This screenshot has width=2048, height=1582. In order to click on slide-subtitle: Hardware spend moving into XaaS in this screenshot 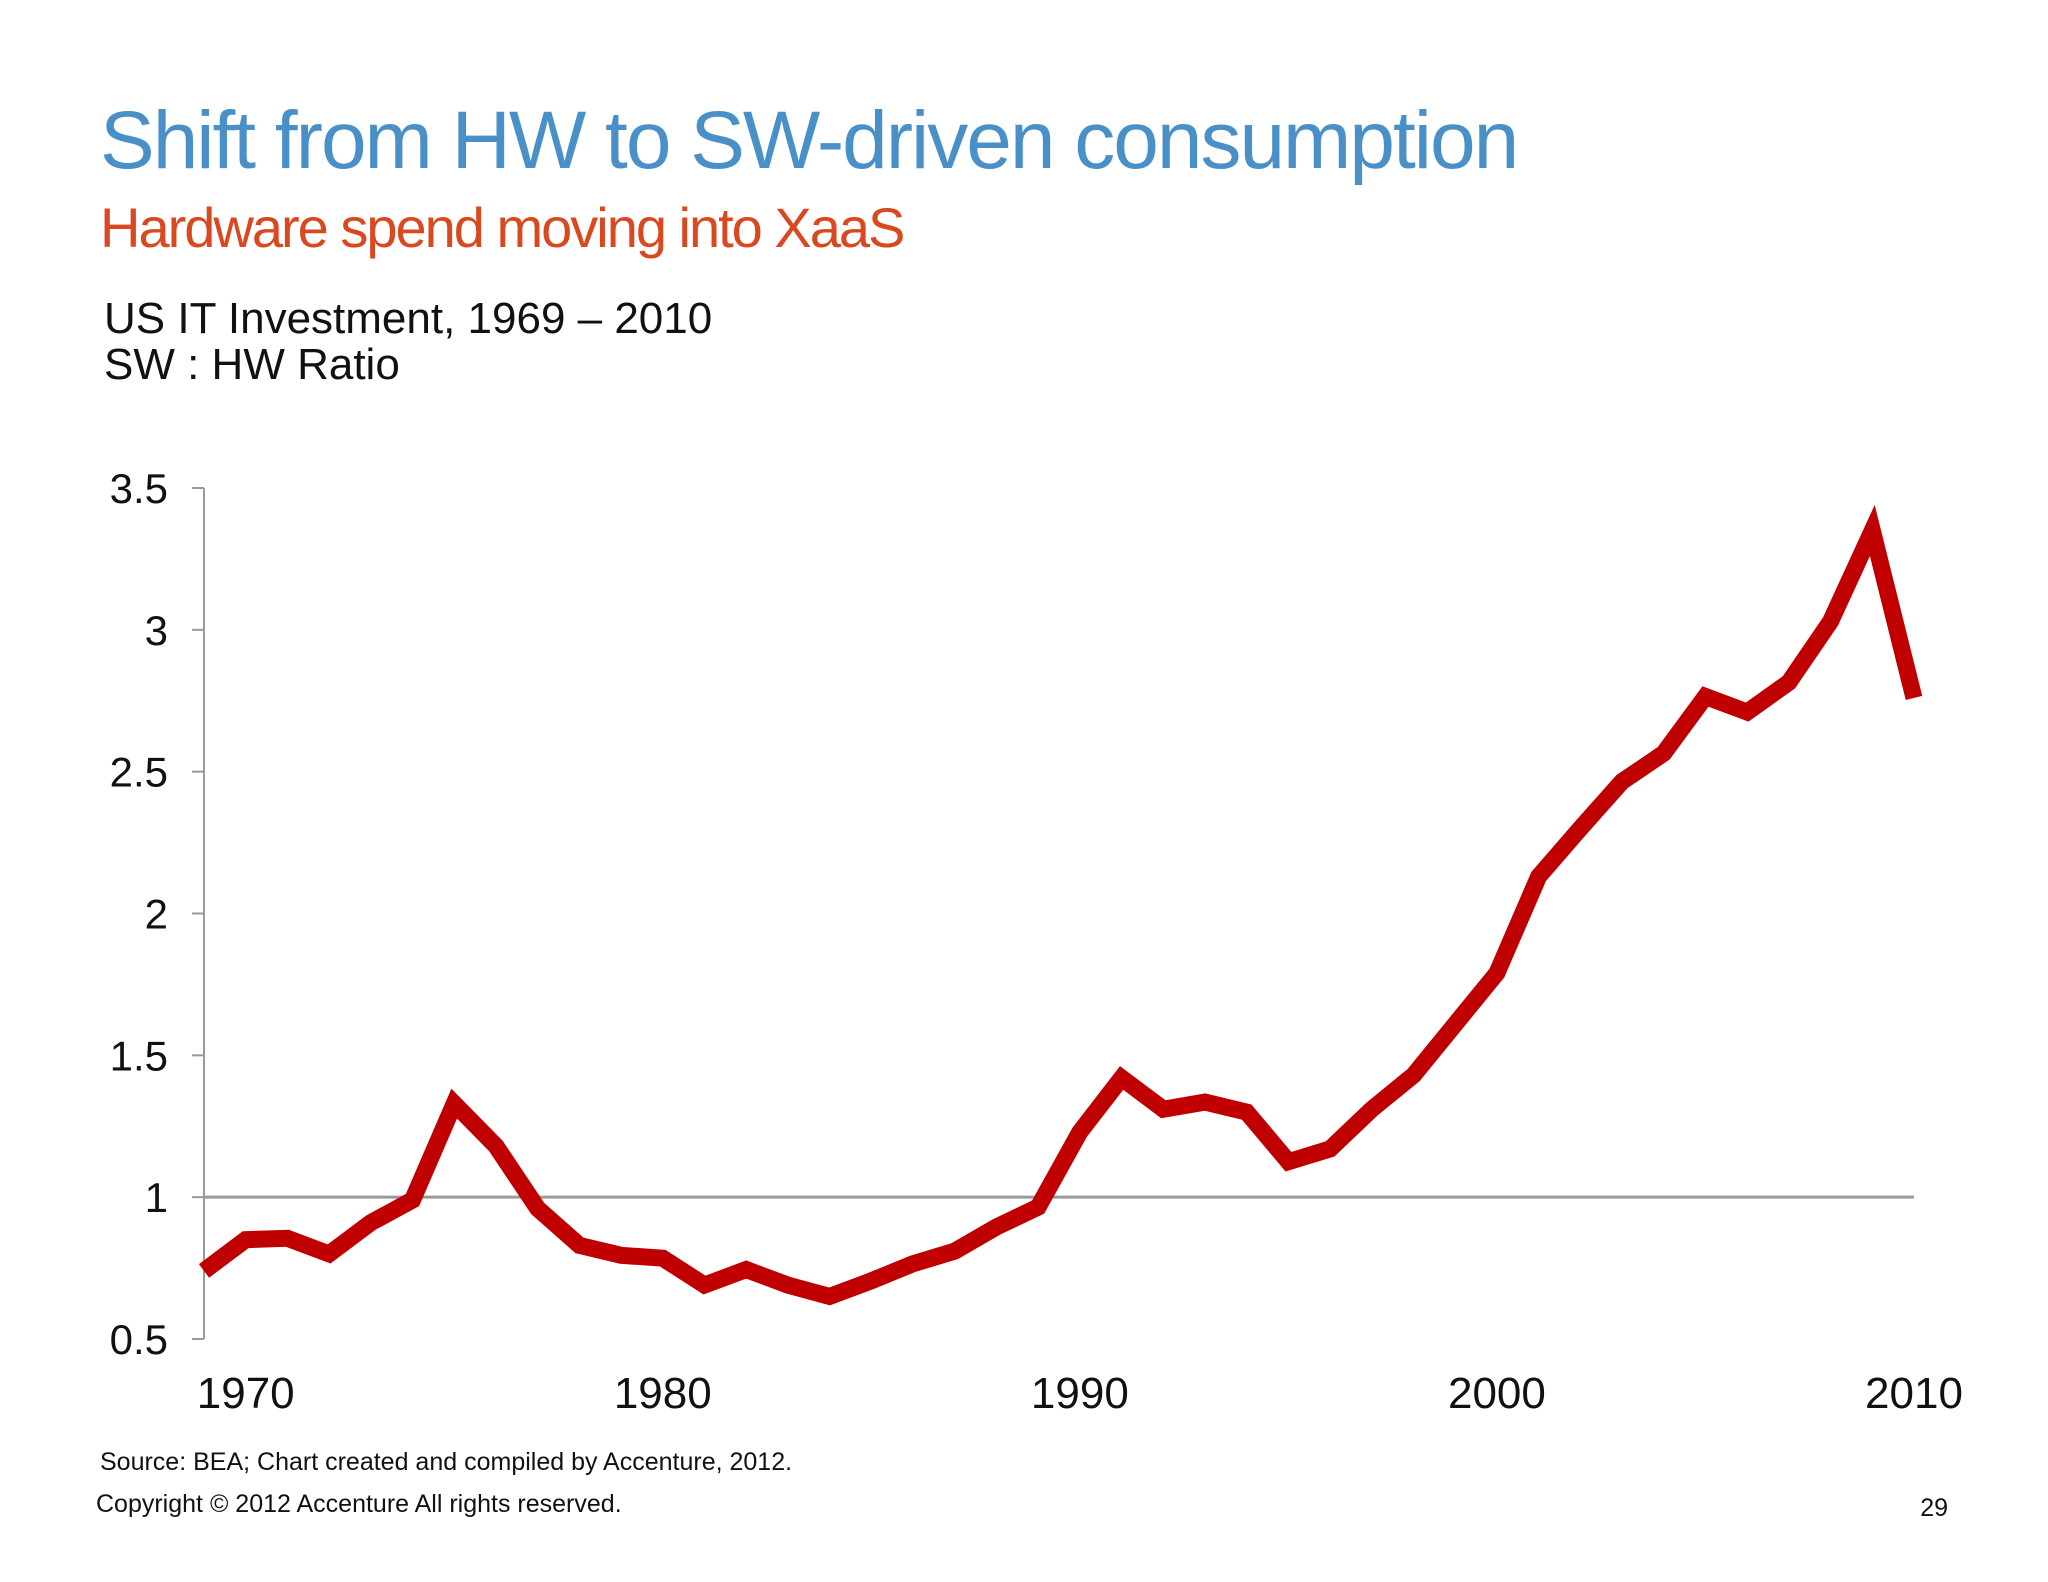, I will do `click(502, 227)`.